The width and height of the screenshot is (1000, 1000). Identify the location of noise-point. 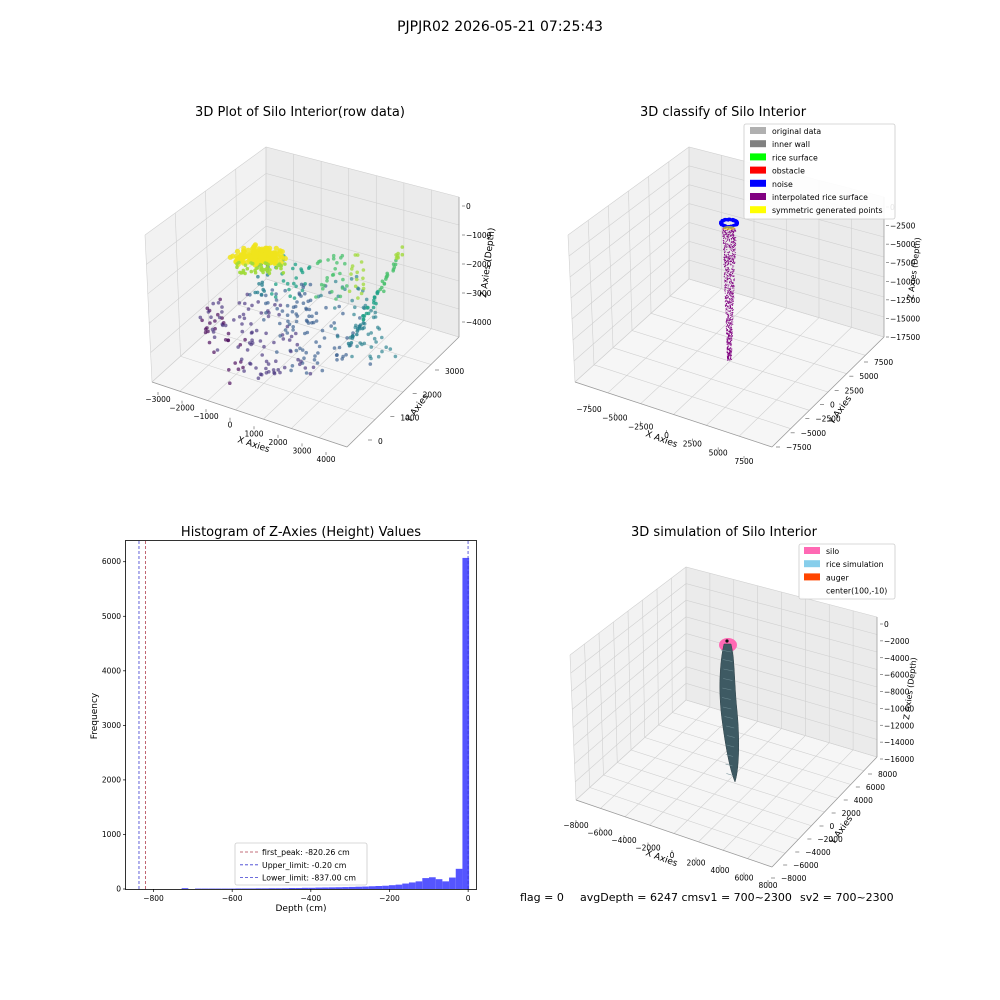
(721, 223).